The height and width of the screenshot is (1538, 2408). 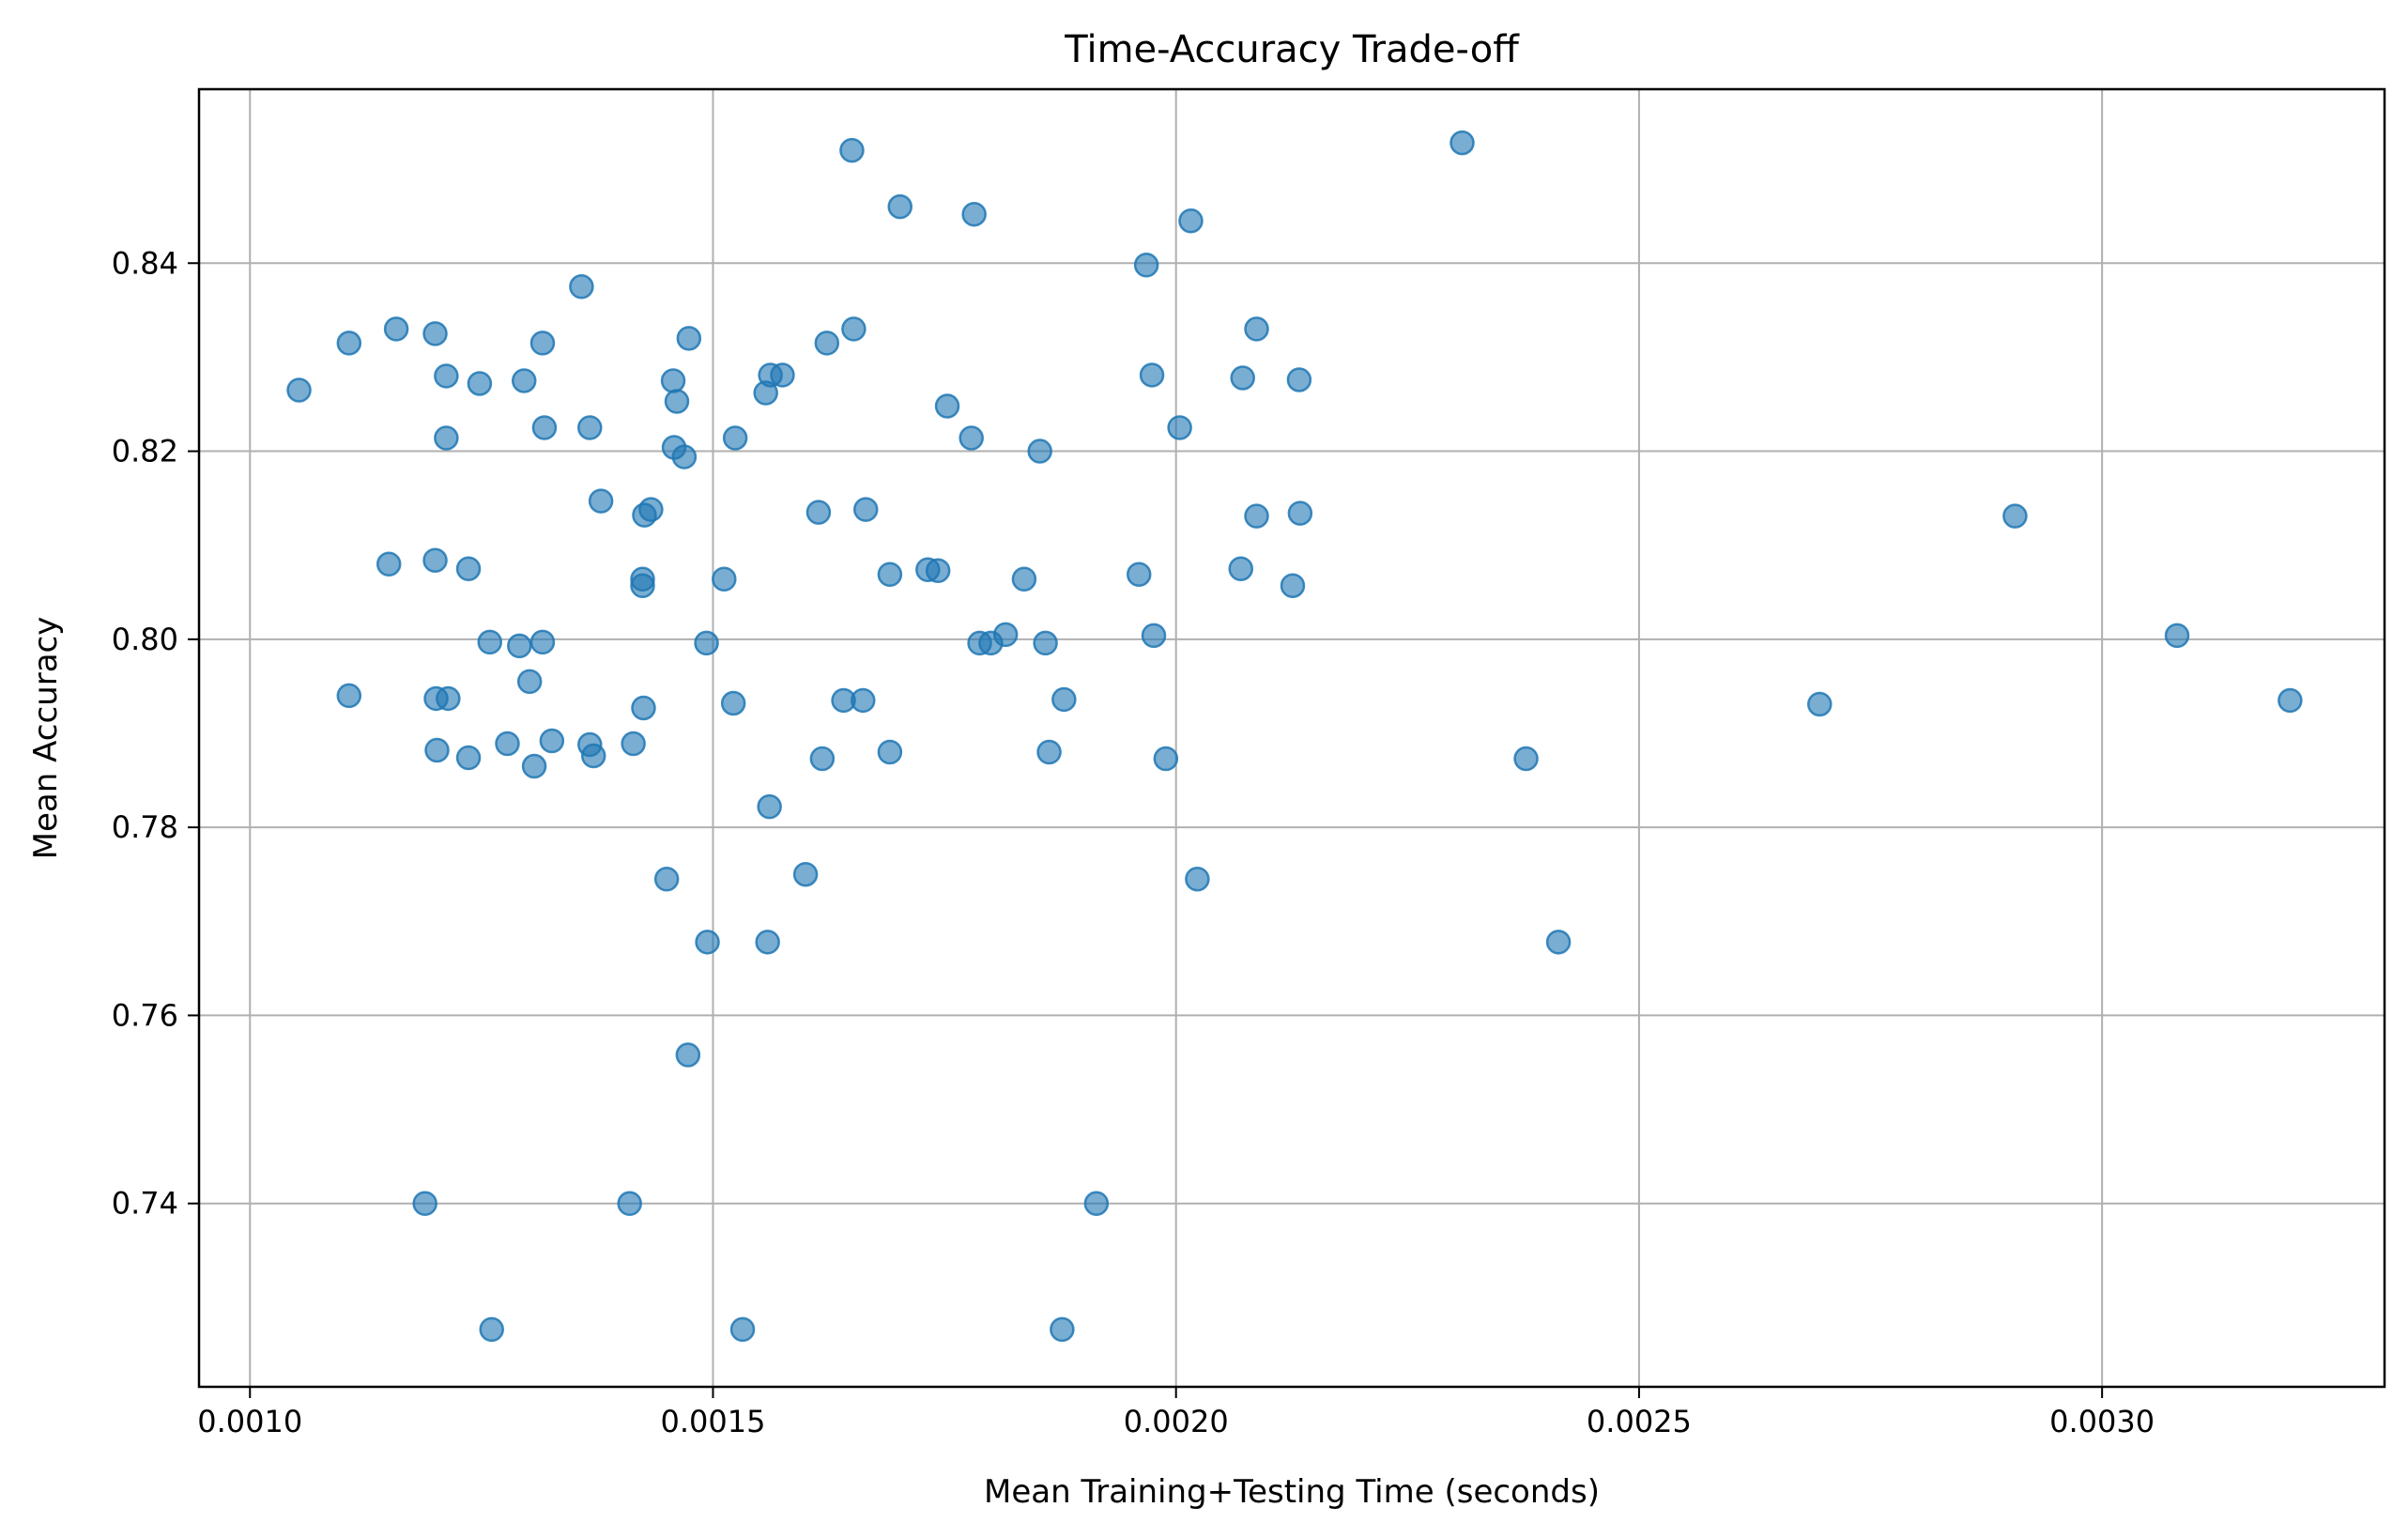 I want to click on y-tick-label: 0.84, so click(x=145, y=263).